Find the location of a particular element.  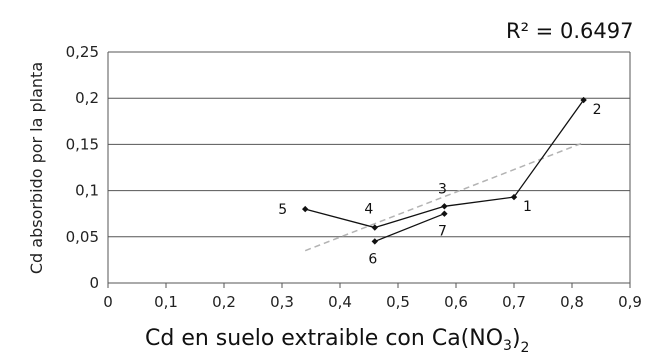

x-tick-label: 0,3 is located at coordinates (282, 302).